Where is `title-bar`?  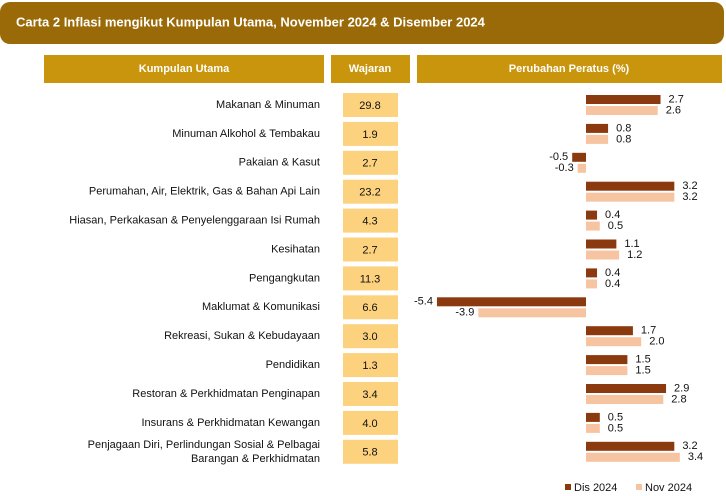 title-bar is located at coordinates (362, 23).